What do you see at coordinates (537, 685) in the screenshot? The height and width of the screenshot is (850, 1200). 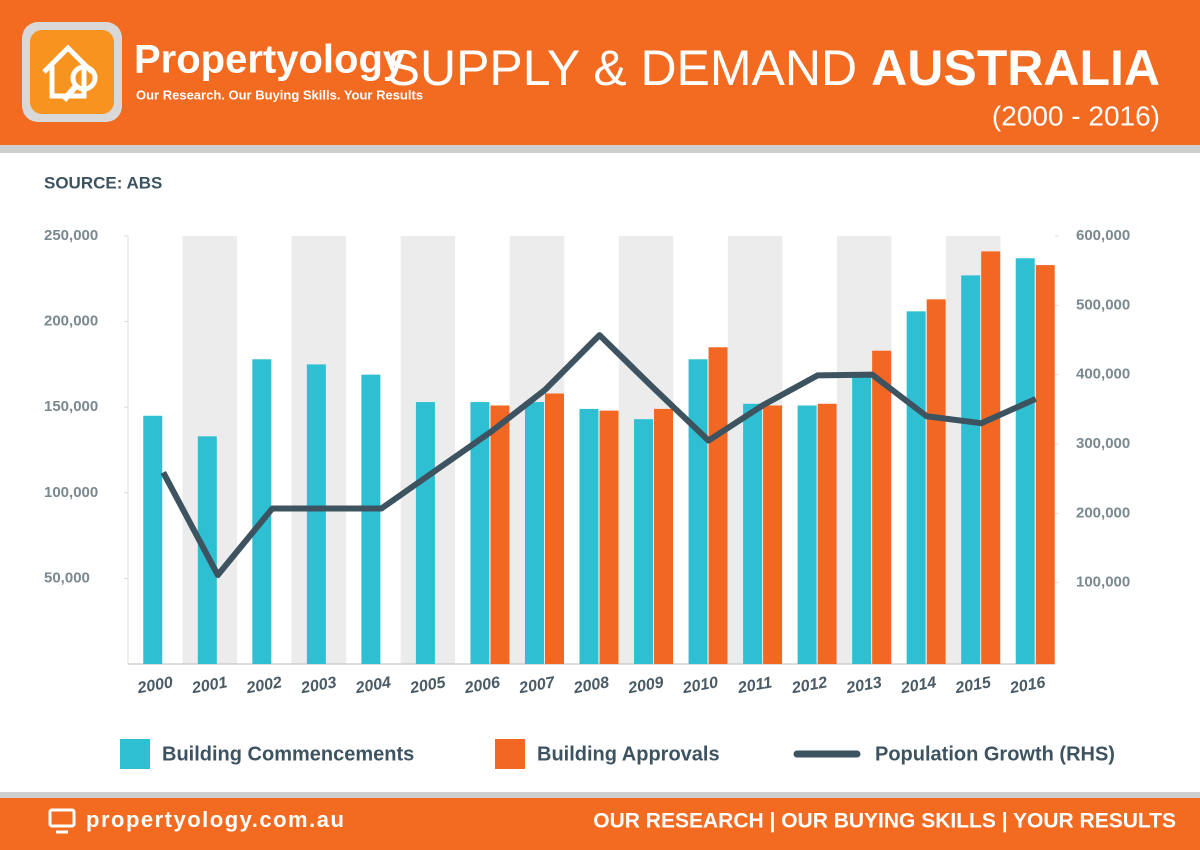 I see `x-tick-label: 2007` at bounding box center [537, 685].